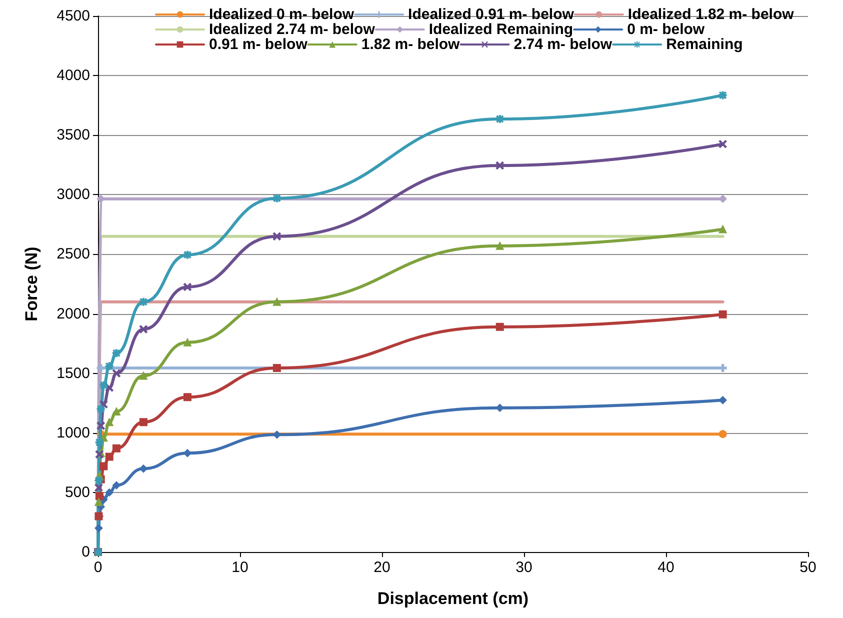 This screenshot has width=843, height=618. I want to click on x-tick-label: 0, so click(98, 567).